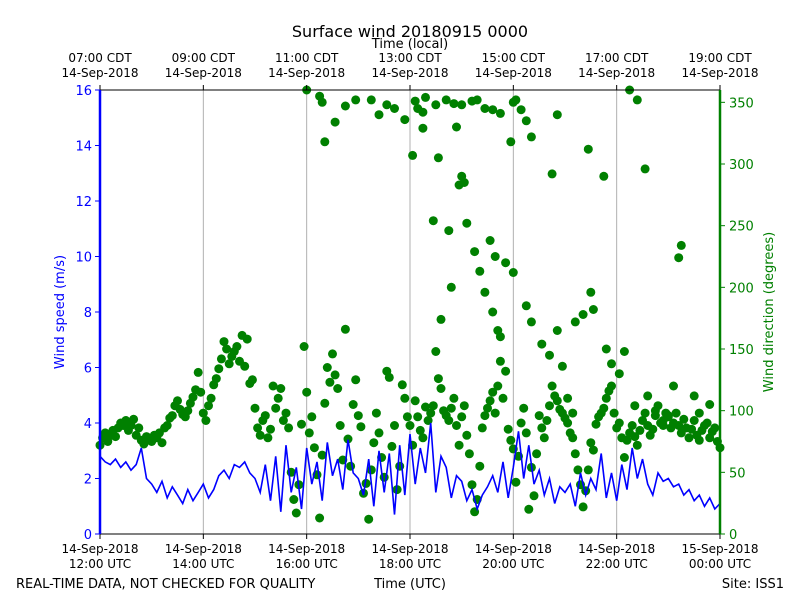 Image resolution: width=800 pixels, height=600 pixels. Describe the element at coordinates (88, 424) in the screenshot. I see `left-tick-label: 4` at that location.